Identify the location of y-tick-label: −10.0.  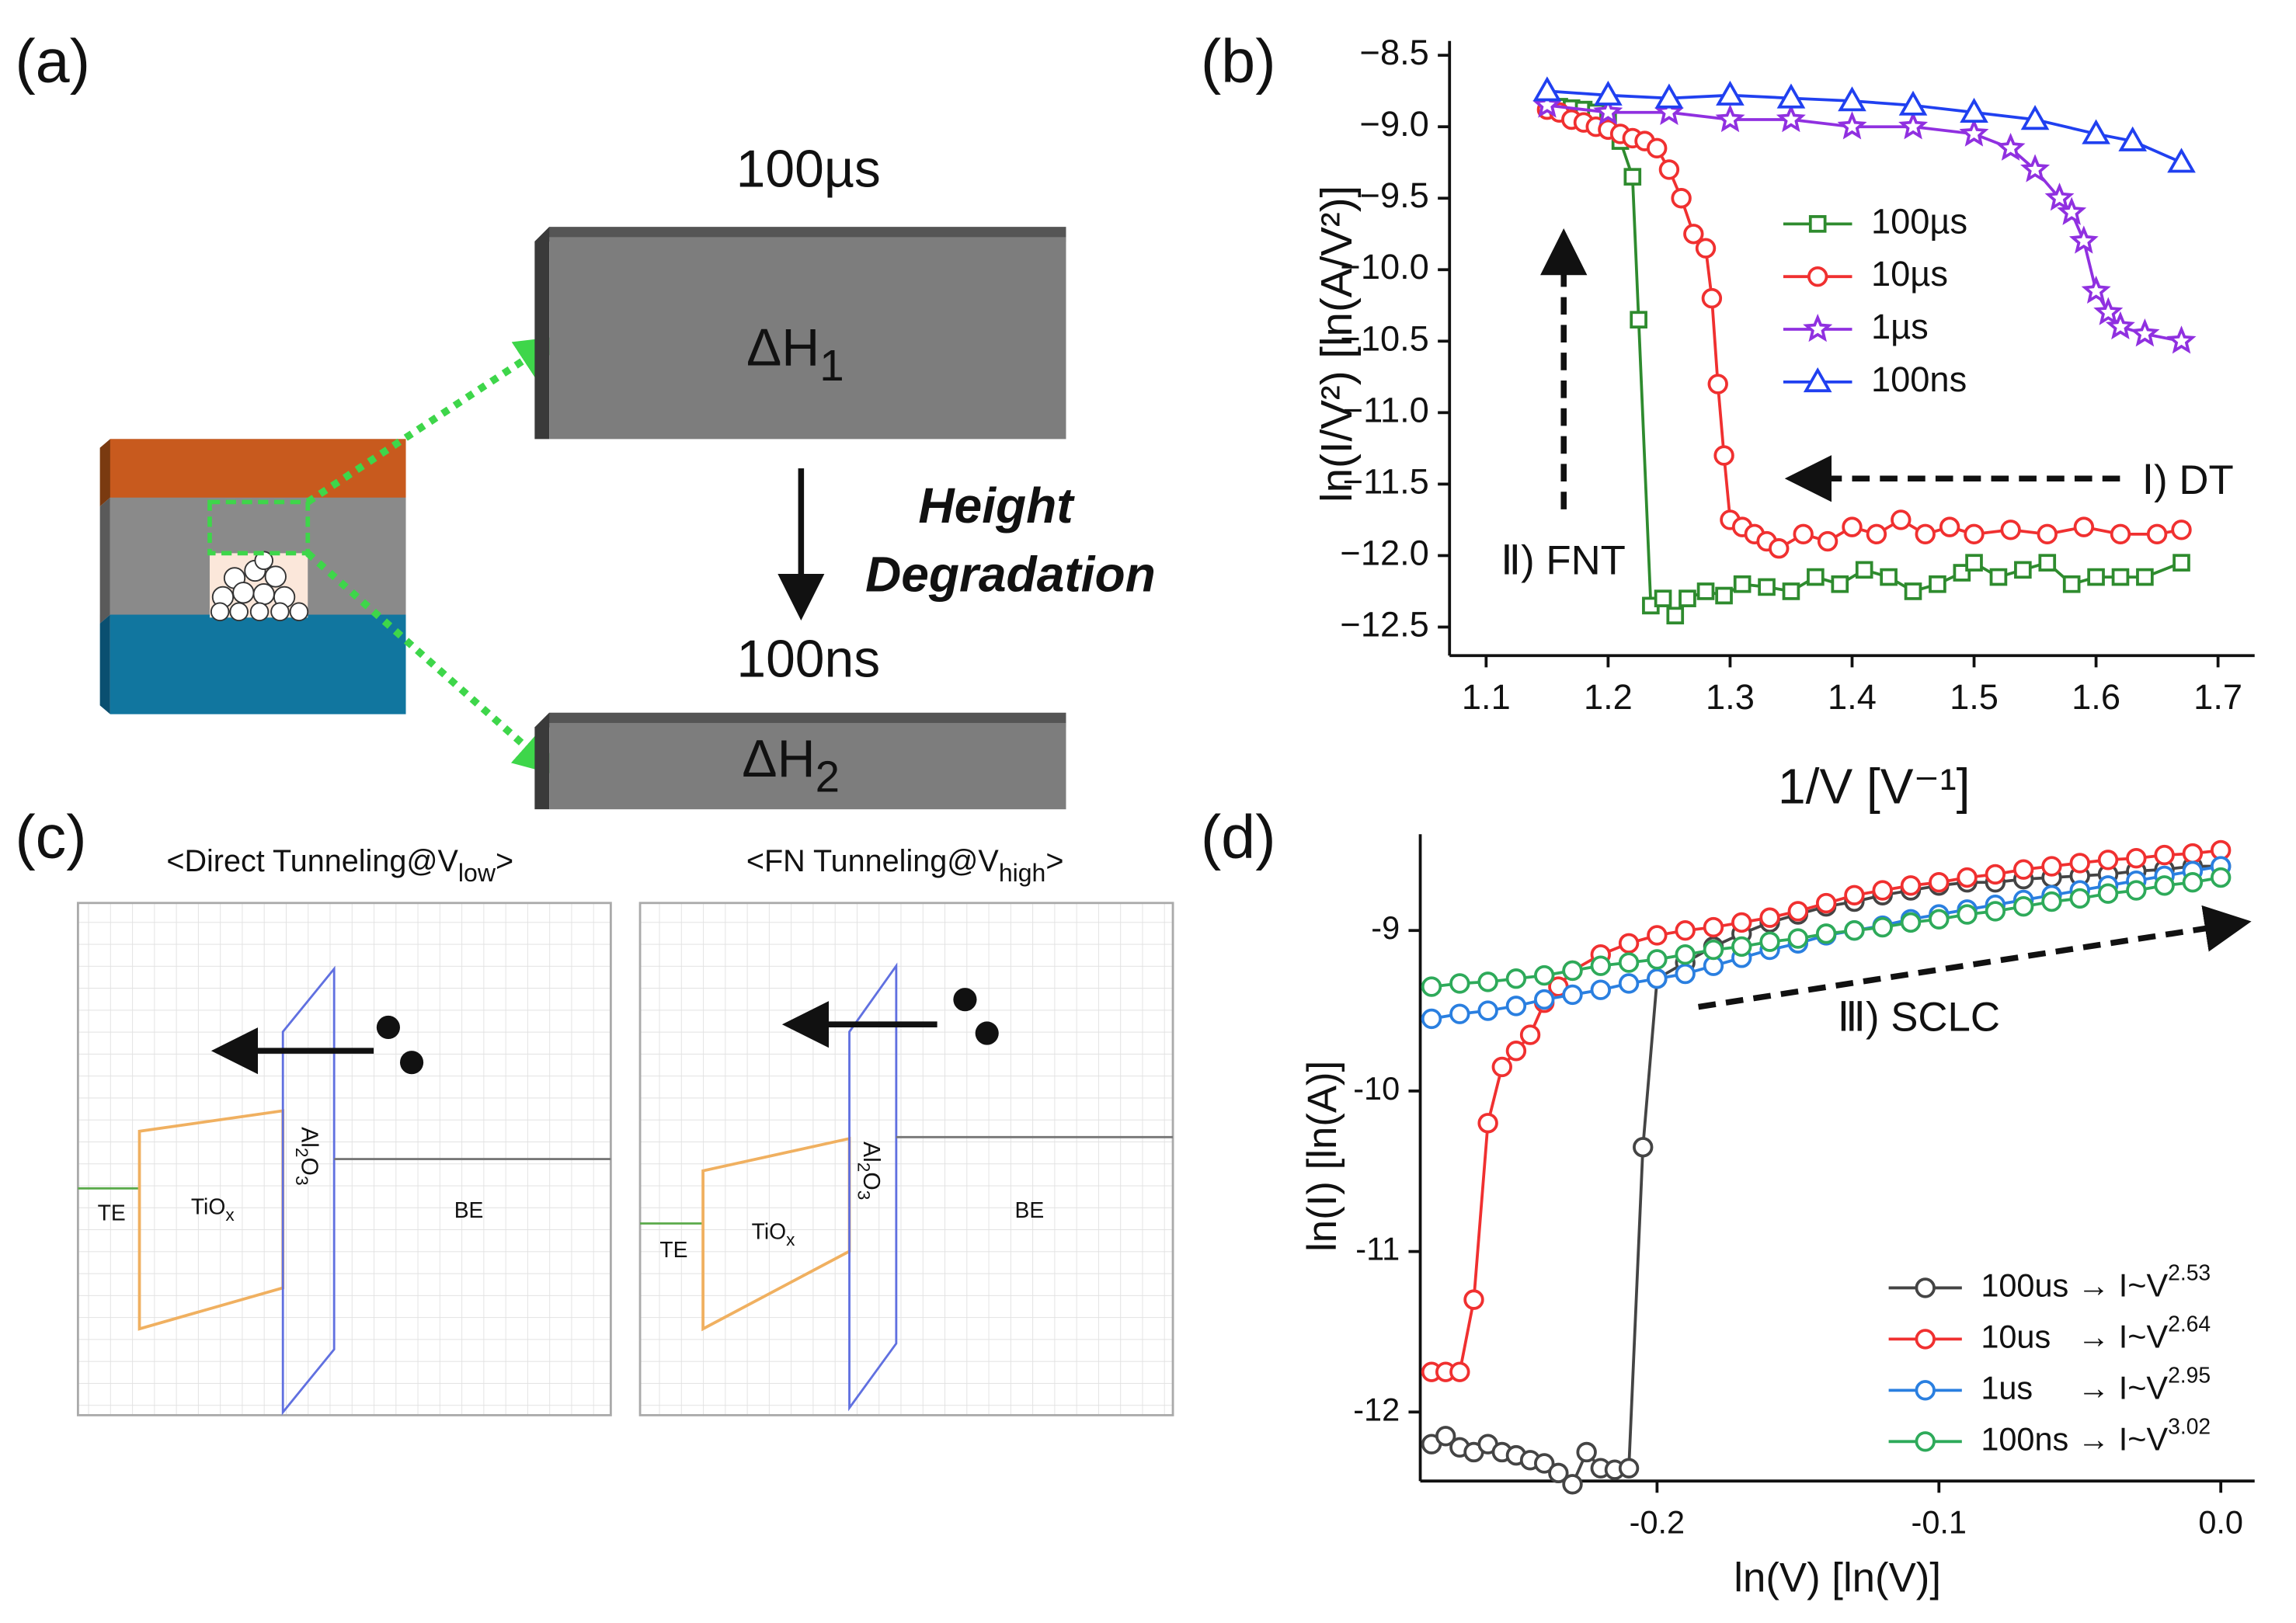
(1384, 267).